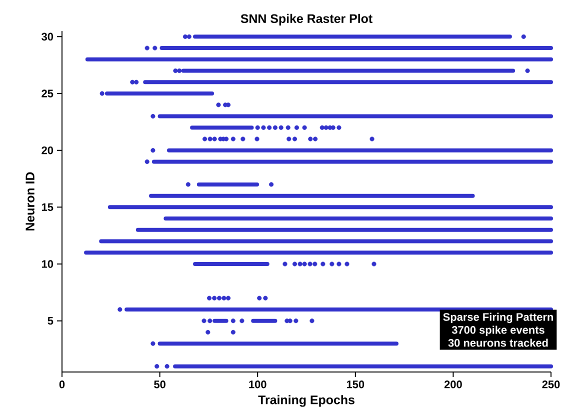 This screenshot has width=579, height=420. What do you see at coordinates (498, 342) in the screenshot?
I see `annotation: 30 neurons tracked` at bounding box center [498, 342].